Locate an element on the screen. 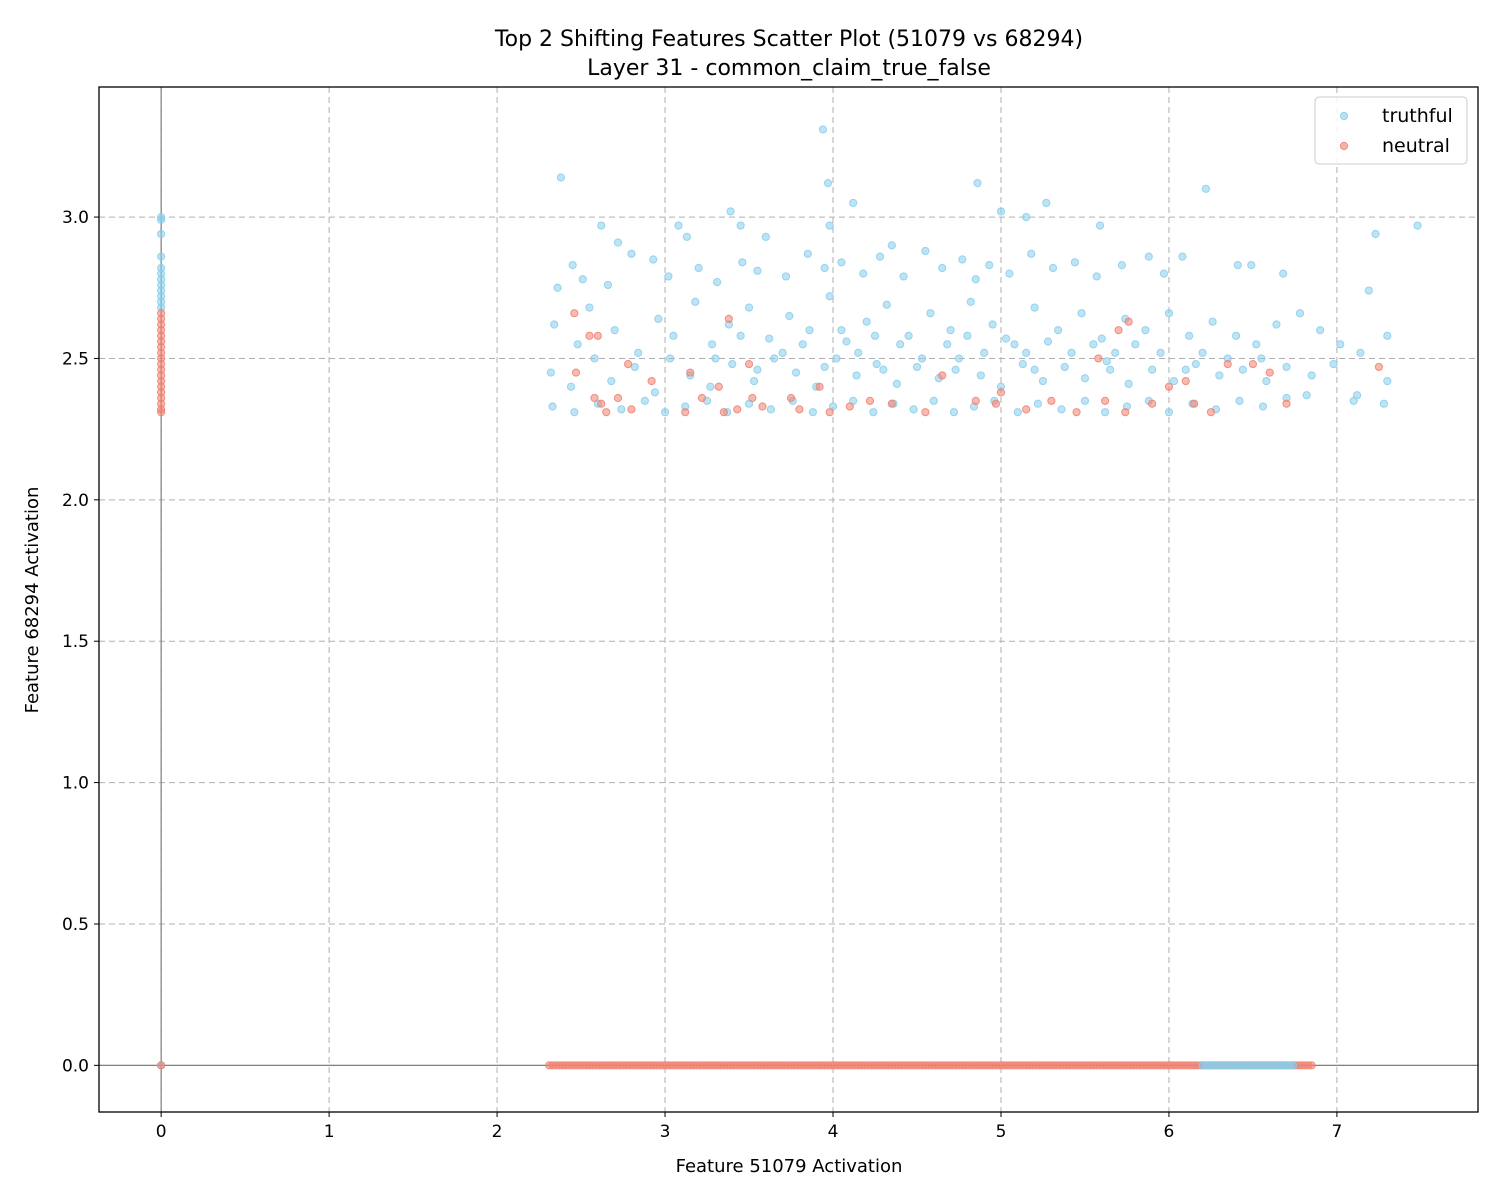 Image resolution: width=1500 pixels, height=1200 pixels. y-tick-label: 2.5 is located at coordinates (75, 359).